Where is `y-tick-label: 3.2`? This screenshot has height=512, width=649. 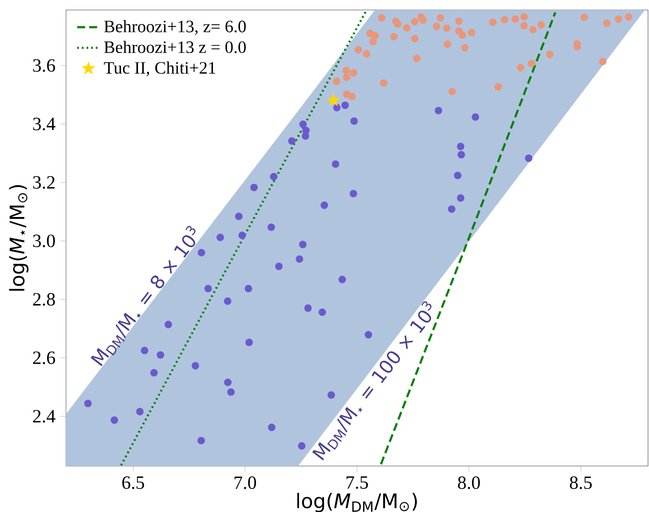 y-tick-label: 3.2 is located at coordinates (44, 182).